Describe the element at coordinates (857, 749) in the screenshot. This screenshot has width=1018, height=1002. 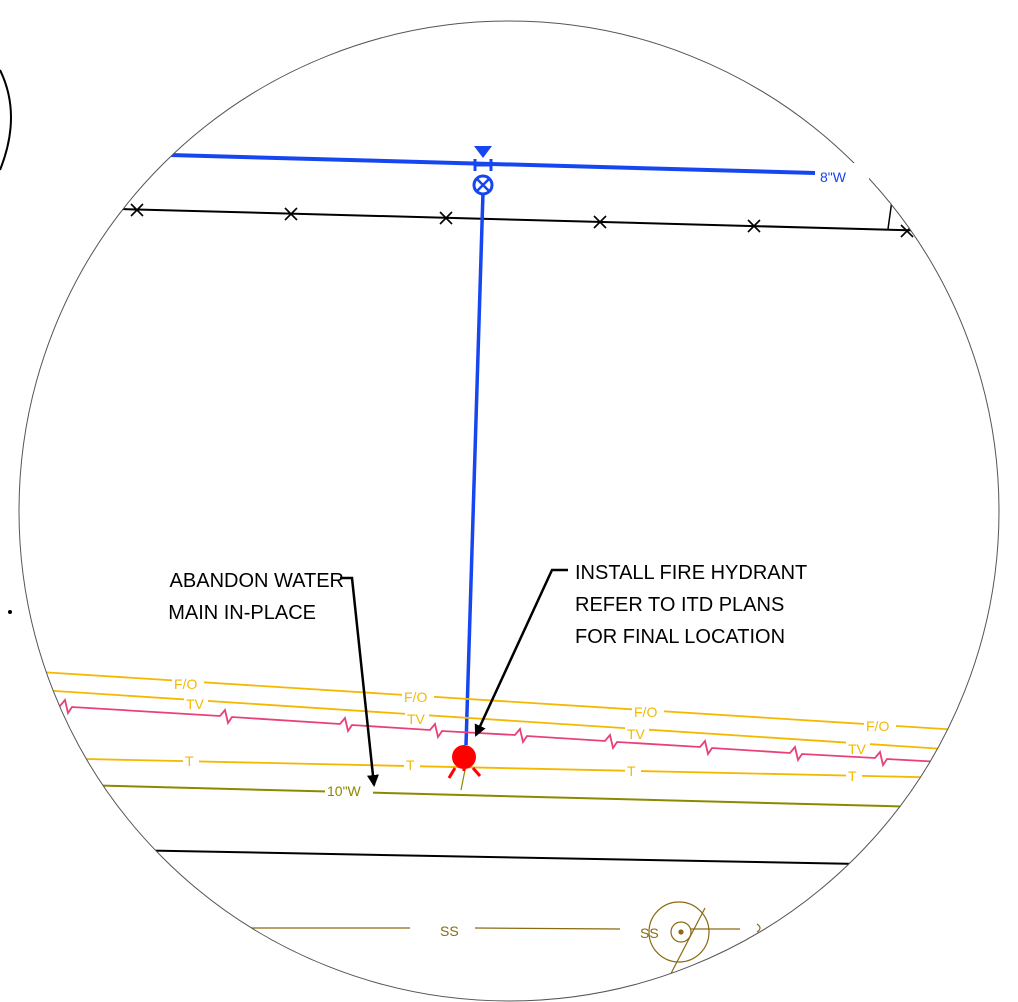
I see `label-tv-4: TV` at that location.